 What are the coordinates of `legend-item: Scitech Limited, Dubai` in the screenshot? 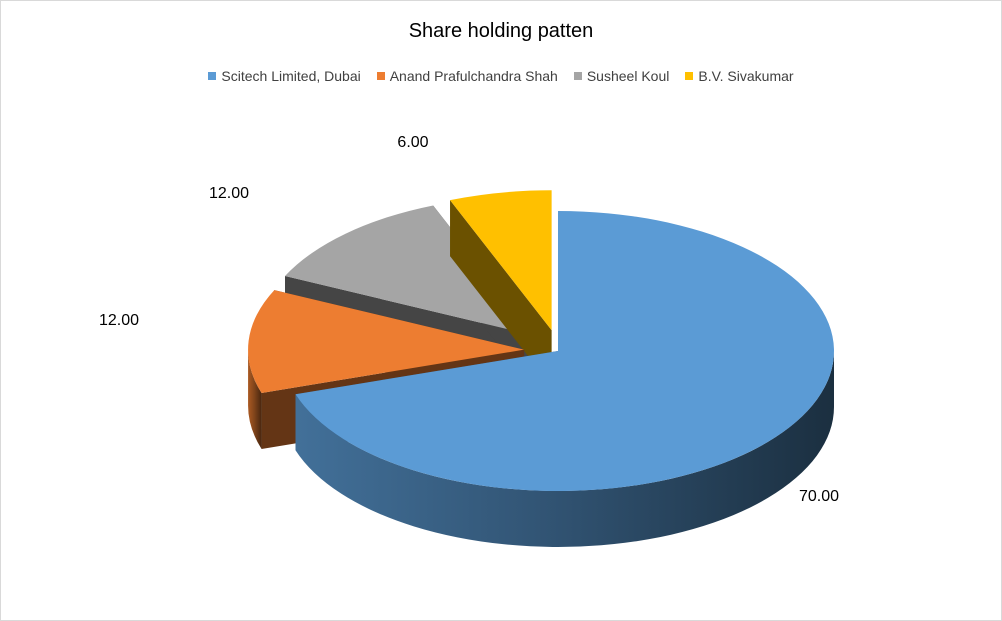 It's located at (284, 76).